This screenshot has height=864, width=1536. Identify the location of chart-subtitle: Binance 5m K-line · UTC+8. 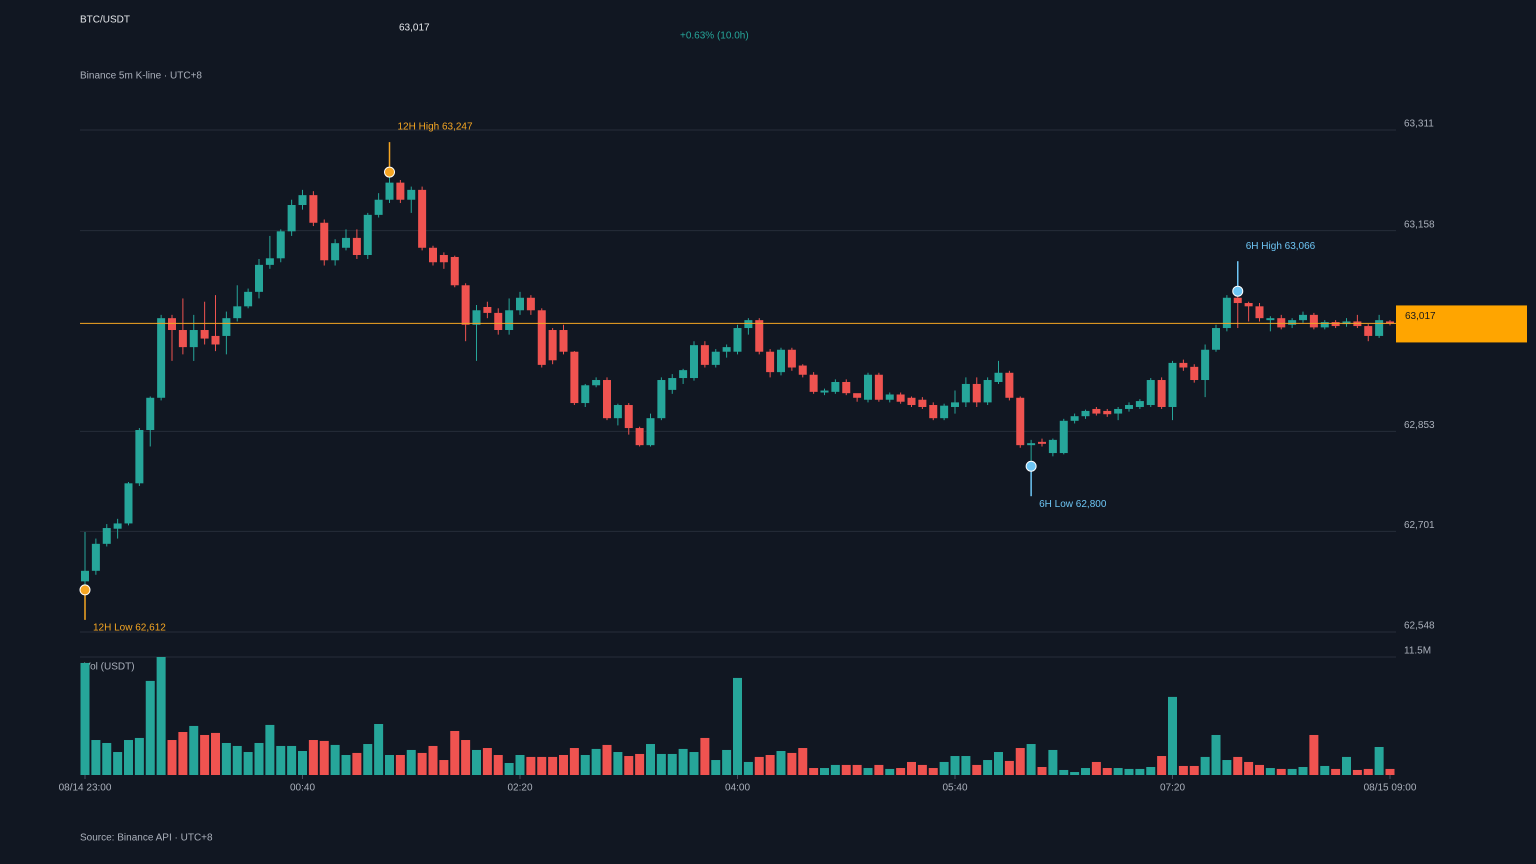
(141, 76).